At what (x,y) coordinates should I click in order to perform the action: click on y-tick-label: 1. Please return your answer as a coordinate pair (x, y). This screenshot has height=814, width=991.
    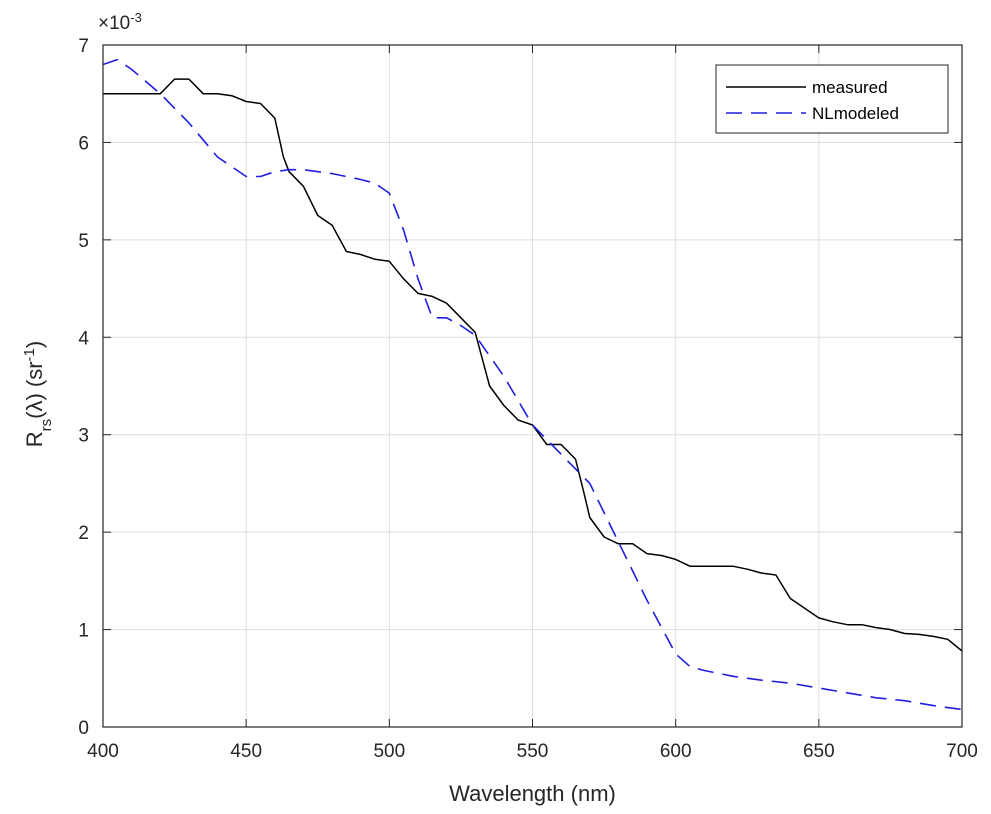
    Looking at the image, I should click on (83, 631).